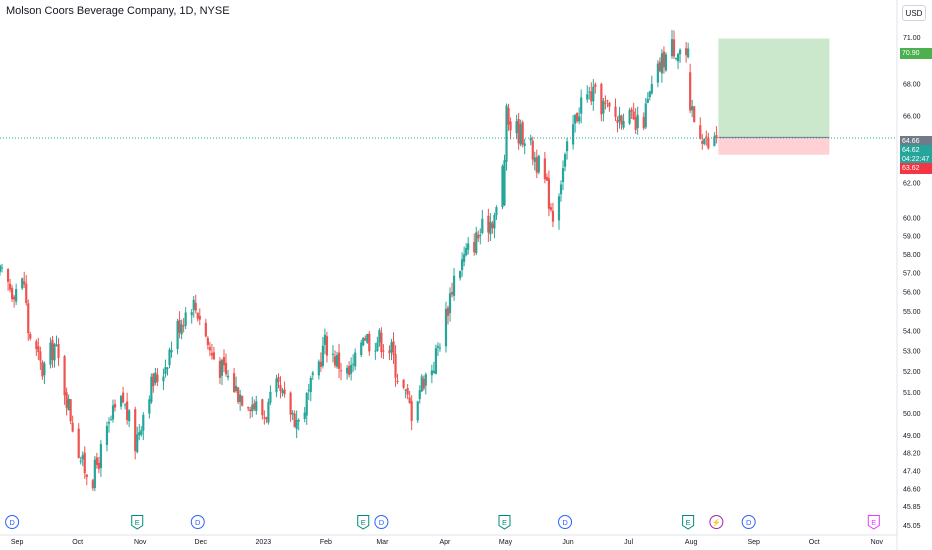 The image size is (932, 550). I want to click on price-tick-label: 66.00, so click(912, 116).